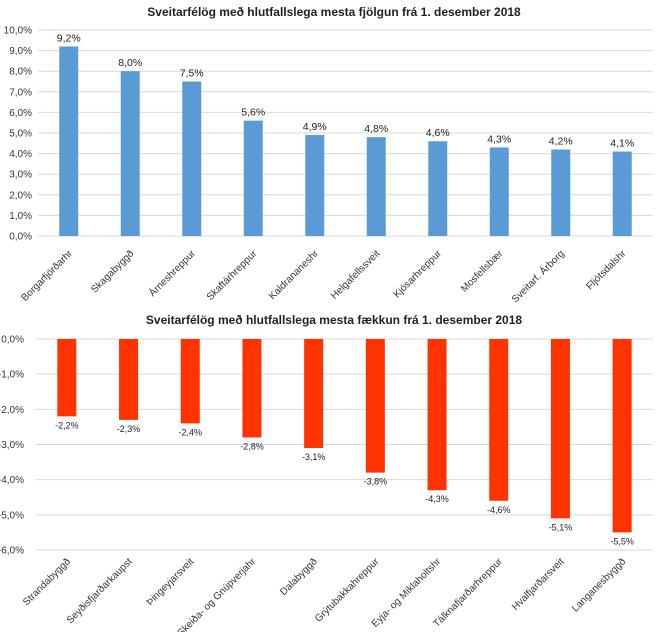  I want to click on growth-data-label: 5,6%, so click(253, 113).